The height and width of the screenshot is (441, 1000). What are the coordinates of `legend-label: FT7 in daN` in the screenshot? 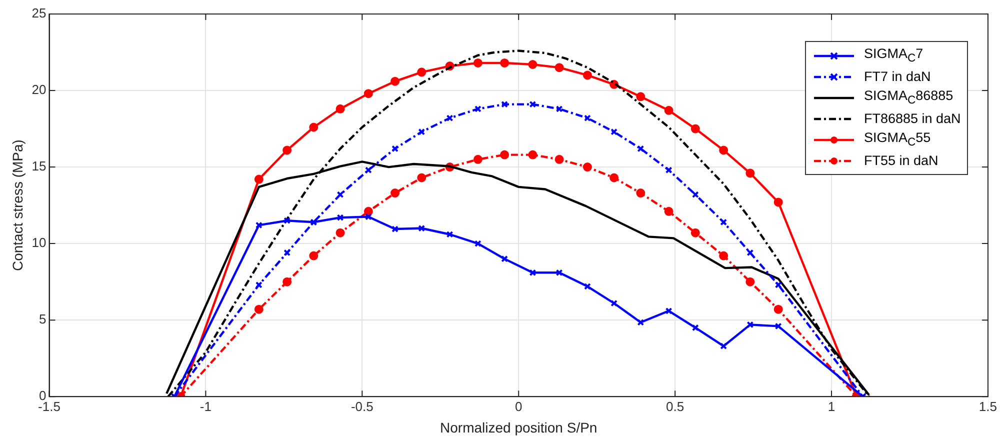 It's located at (897, 76).